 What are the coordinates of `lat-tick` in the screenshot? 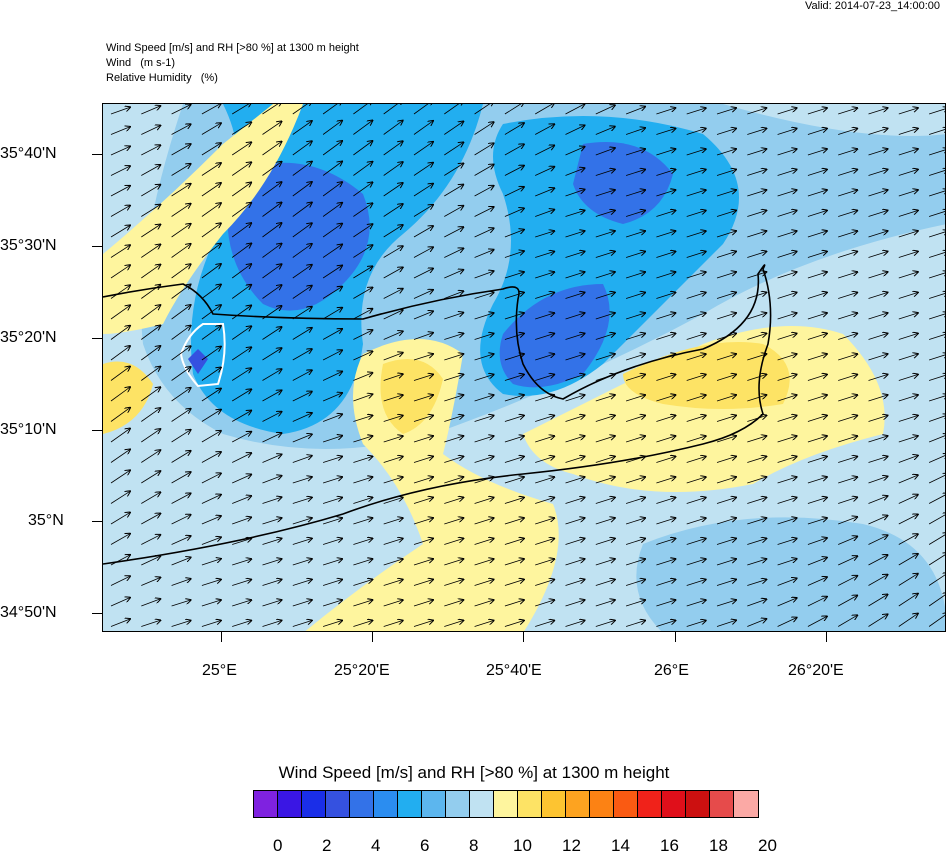 It's located at (97, 613).